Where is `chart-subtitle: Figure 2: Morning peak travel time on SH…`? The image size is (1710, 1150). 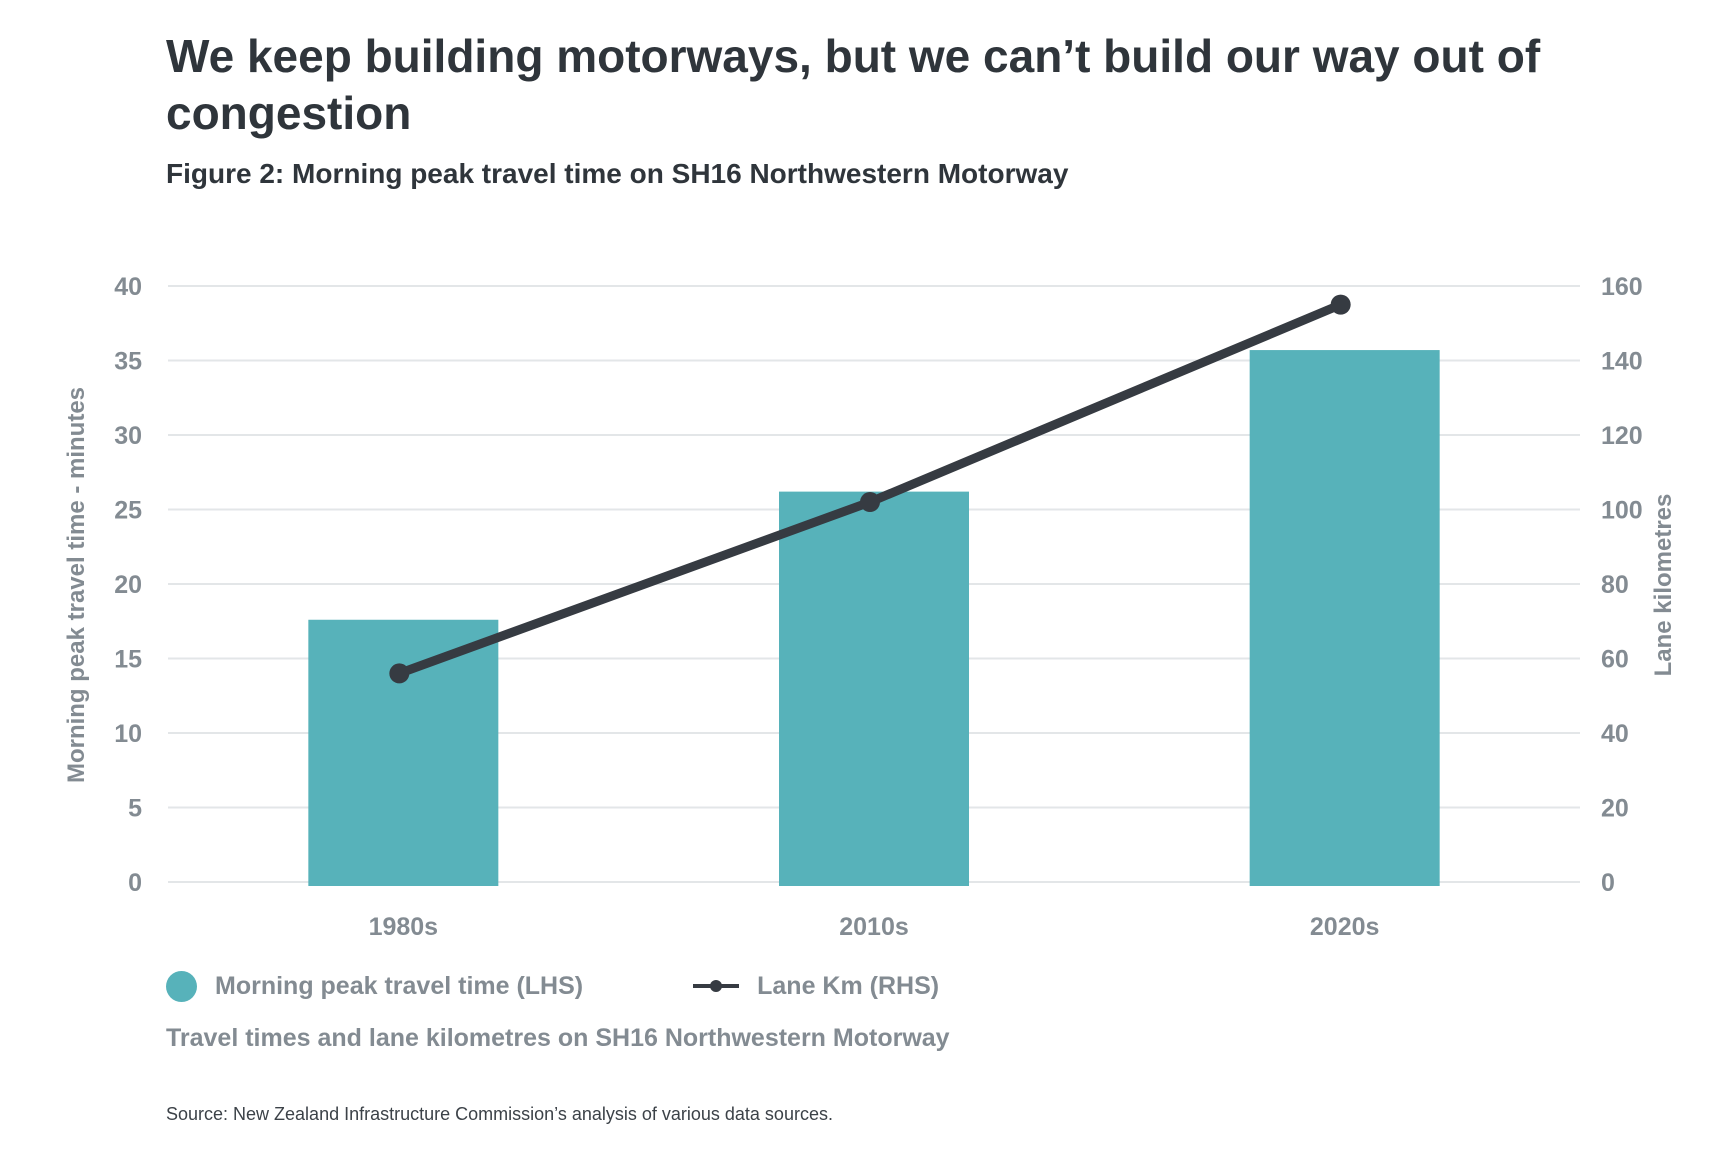
chart-subtitle: Figure 2: Morning peak travel time on SH… is located at coordinates (617, 173).